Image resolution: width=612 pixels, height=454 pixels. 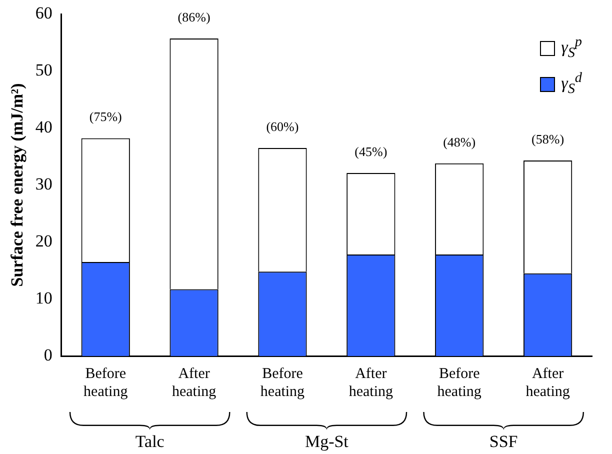 I want to click on text: Mg-St, so click(x=326, y=442).